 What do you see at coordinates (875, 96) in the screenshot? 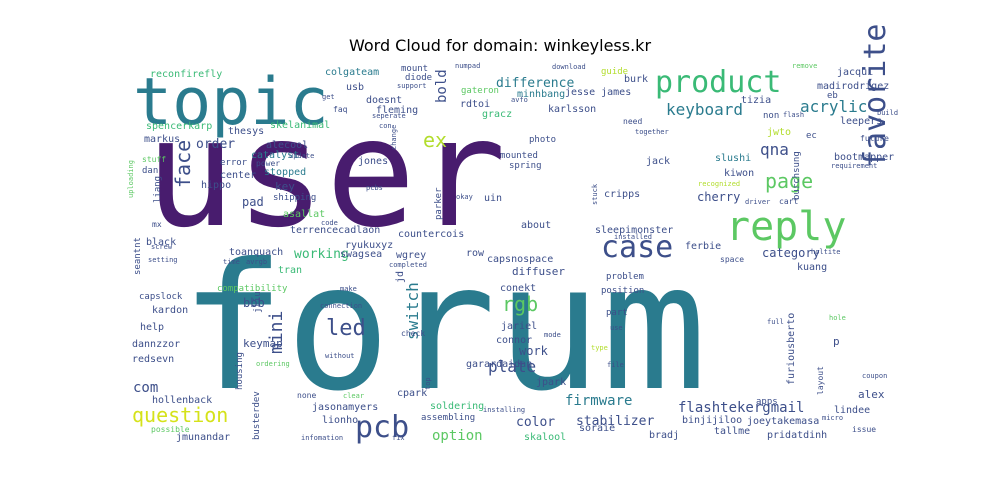
I see `word-favorite: favorite` at bounding box center [875, 96].